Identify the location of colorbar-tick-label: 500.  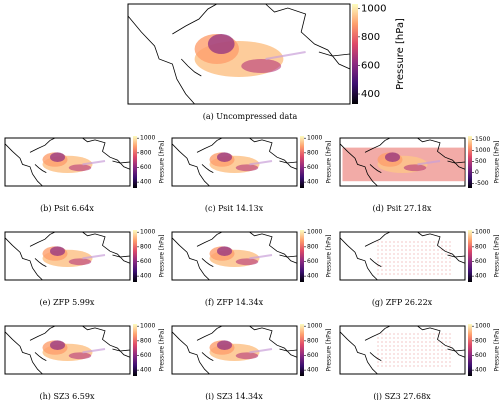
(481, 161).